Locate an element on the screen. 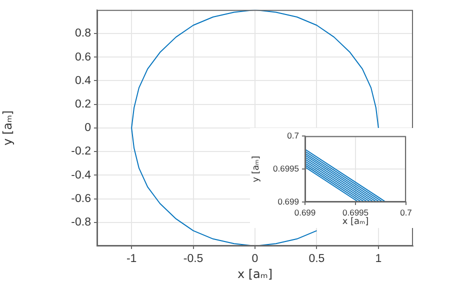 This screenshot has height=283, width=474. y-tick-label: 0.6995 is located at coordinates (286, 168).